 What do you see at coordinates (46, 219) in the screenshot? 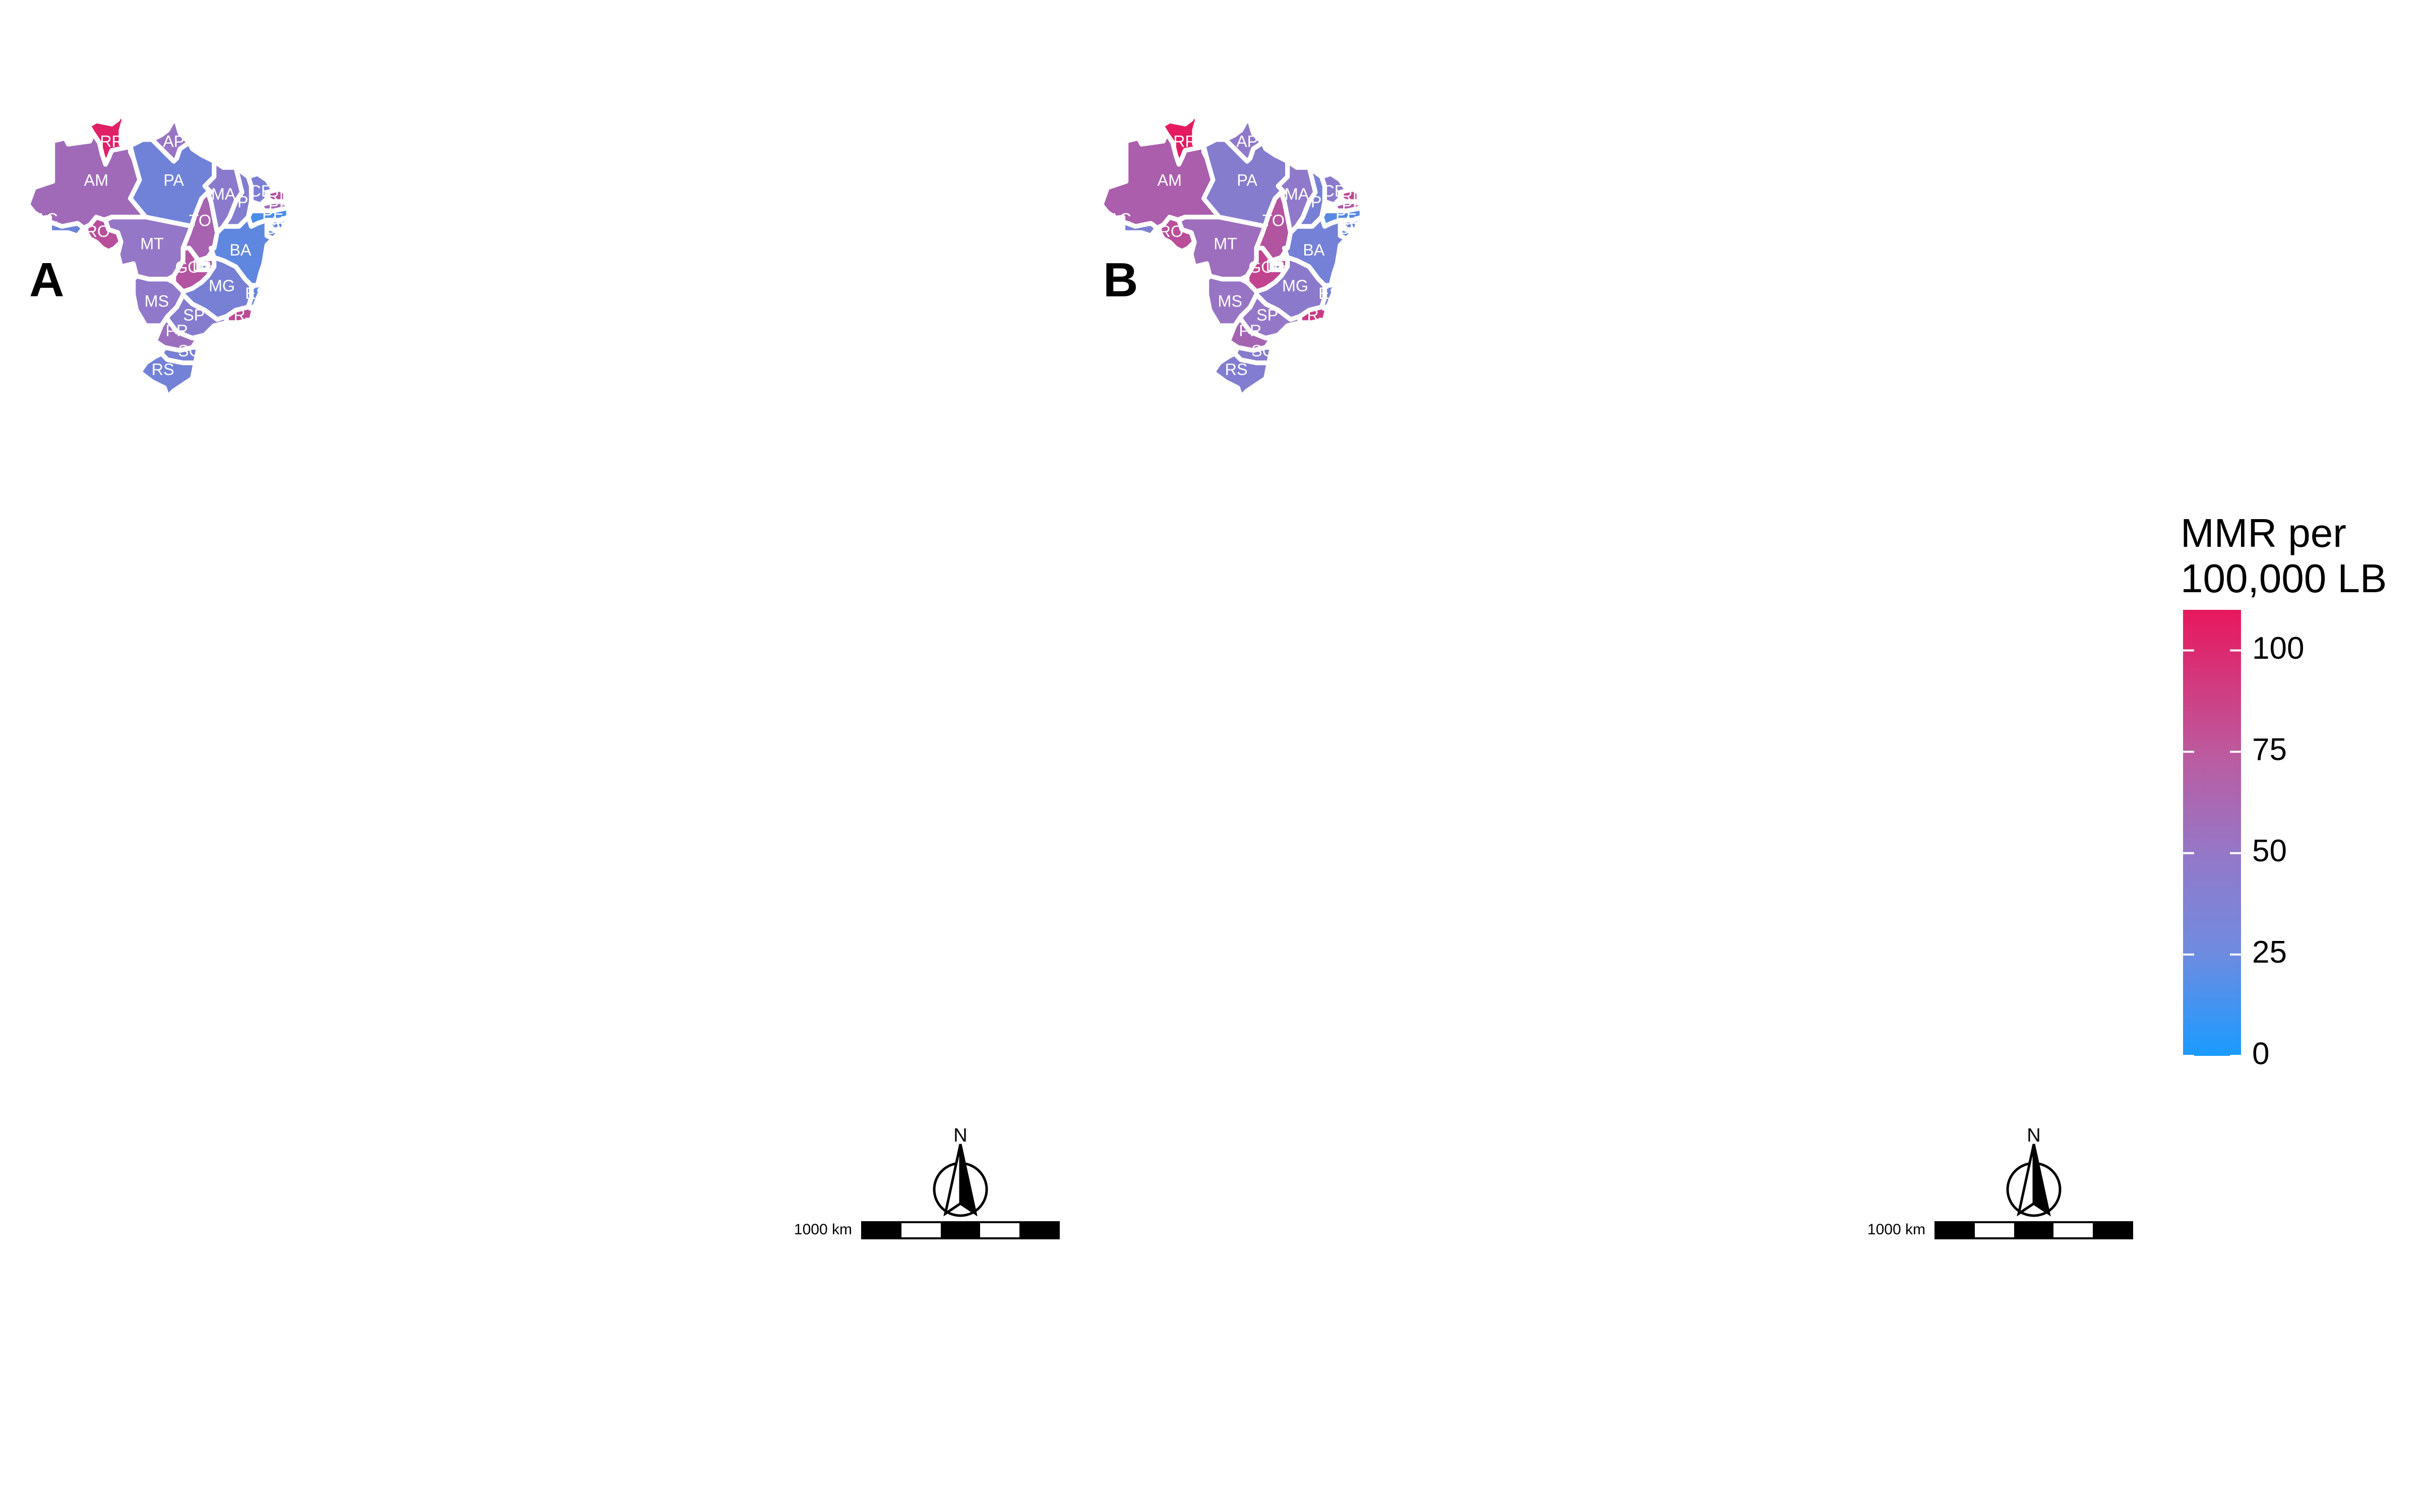
I see `state-label-ac-a: AC` at bounding box center [46, 219].